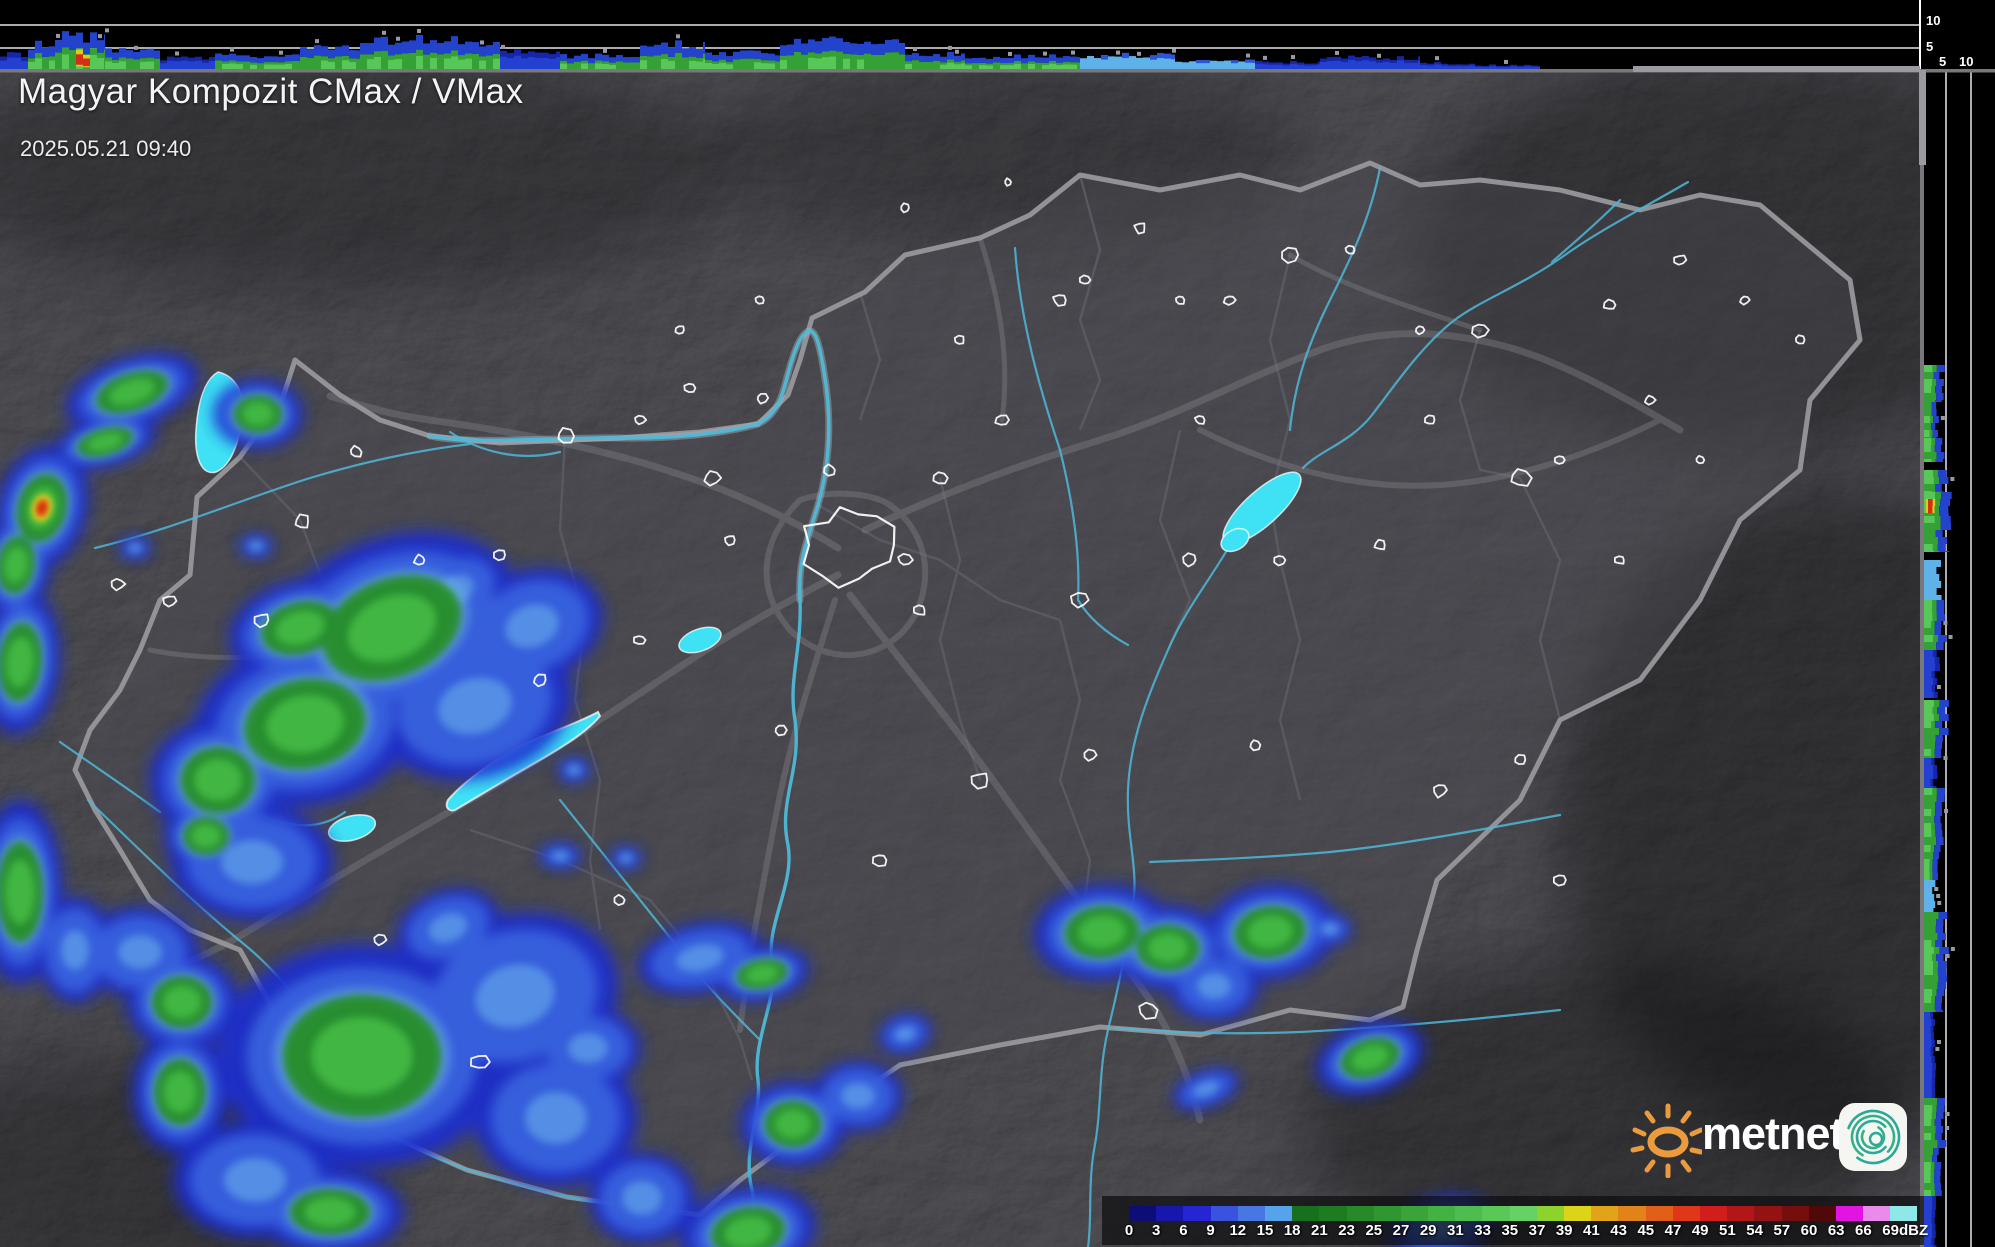 Image resolution: width=1995 pixels, height=1247 pixels. I want to click on right-axis-tick-5: 5, so click(1943, 61).